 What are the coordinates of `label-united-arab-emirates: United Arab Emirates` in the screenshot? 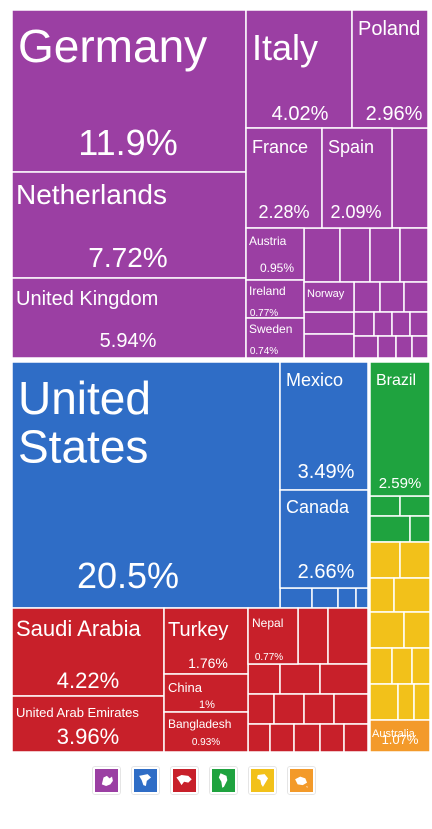 It's located at (77, 712).